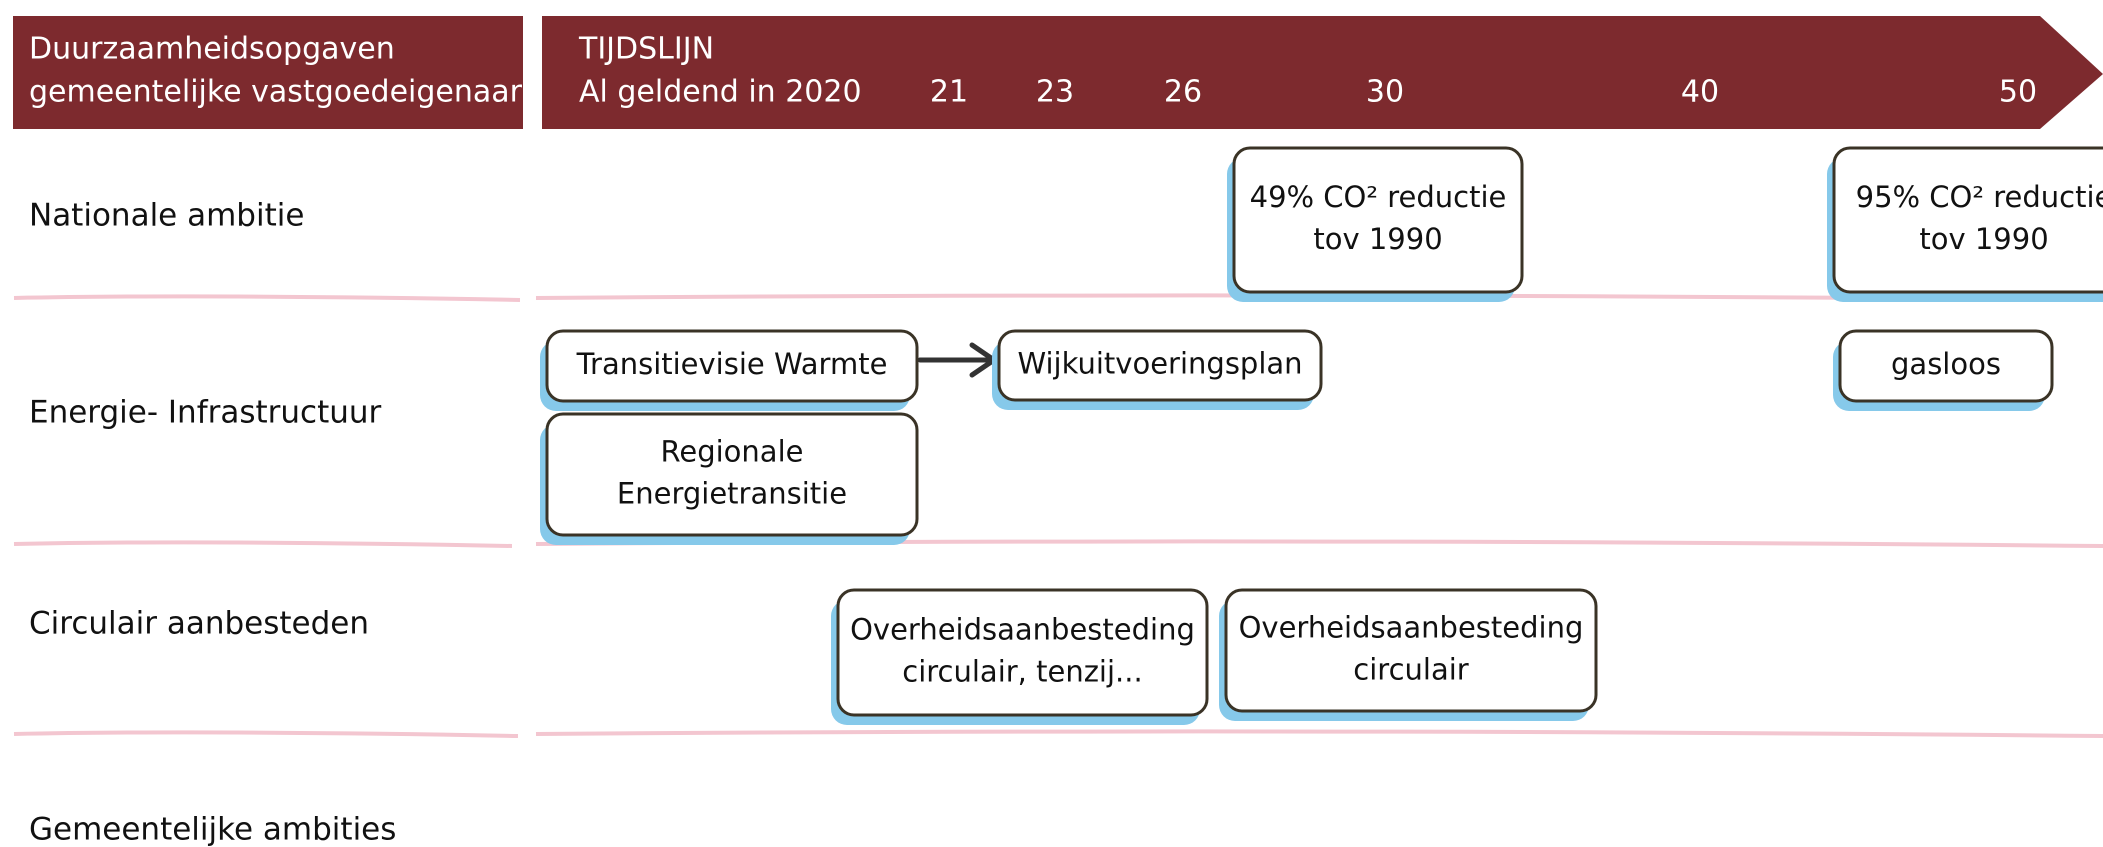 The height and width of the screenshot is (847, 2103). I want to click on box-text: gasloos, so click(1946, 364).